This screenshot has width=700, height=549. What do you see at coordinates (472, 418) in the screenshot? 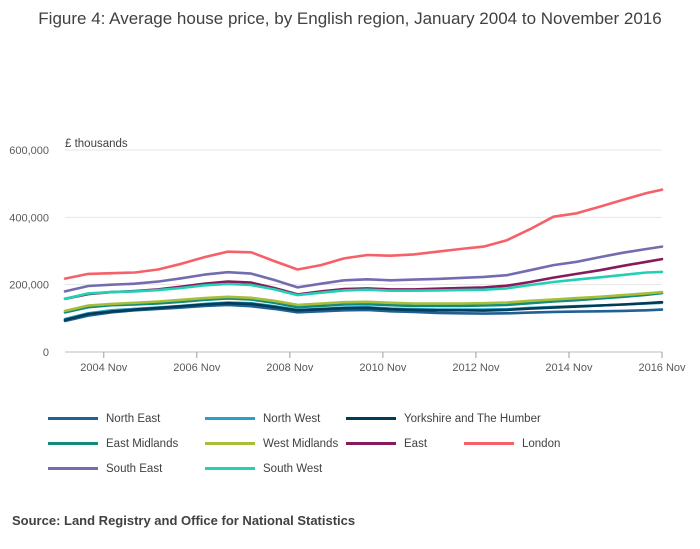
I see `legend-label: Yorkshire and The Humber` at bounding box center [472, 418].